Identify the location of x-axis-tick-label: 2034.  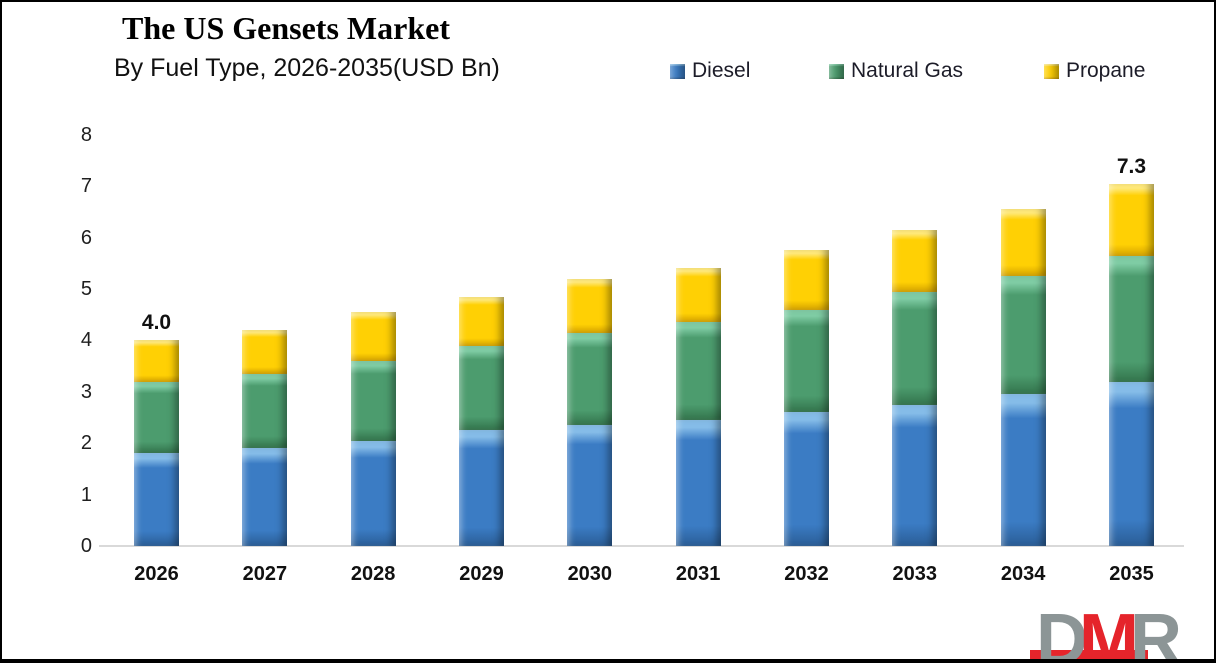
(1023, 574).